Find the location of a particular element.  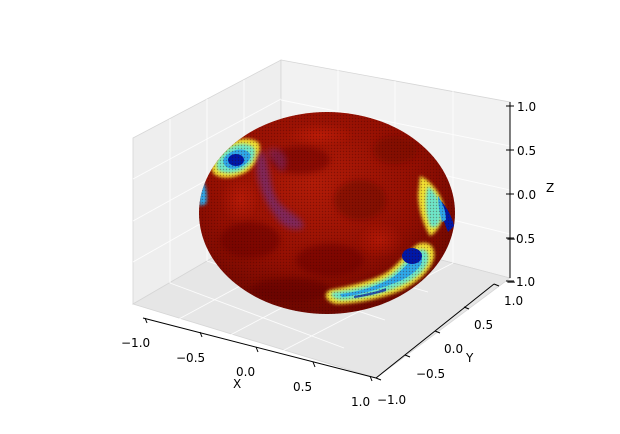

z-axis-ticks is located at coordinates (510, 193).